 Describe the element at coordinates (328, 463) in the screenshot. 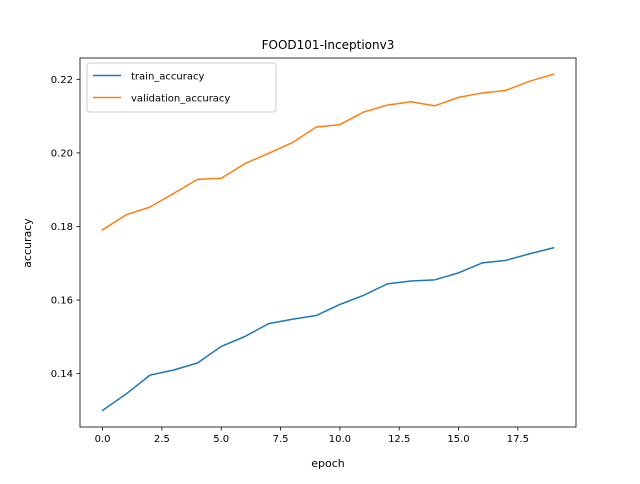

I see `x-axis-label: epoch` at that location.